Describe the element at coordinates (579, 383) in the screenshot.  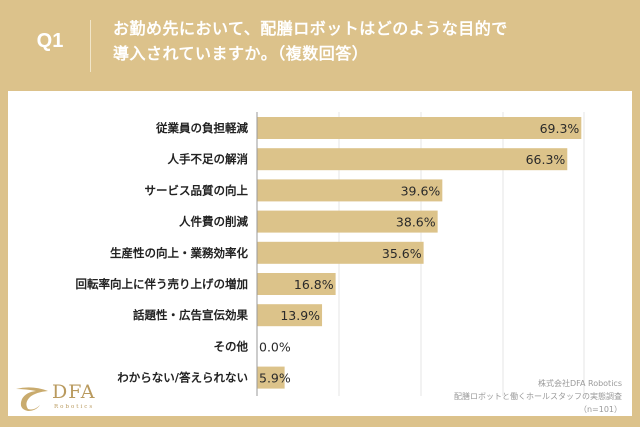
I see `source-company: 株式会社DFA Robotics` at that location.